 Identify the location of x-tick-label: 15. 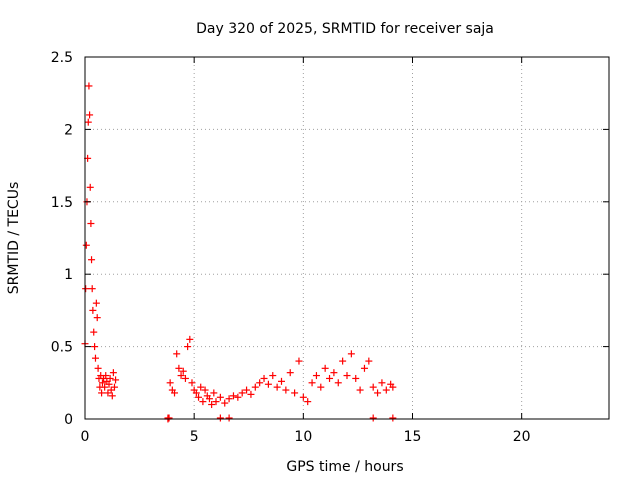
(413, 437).